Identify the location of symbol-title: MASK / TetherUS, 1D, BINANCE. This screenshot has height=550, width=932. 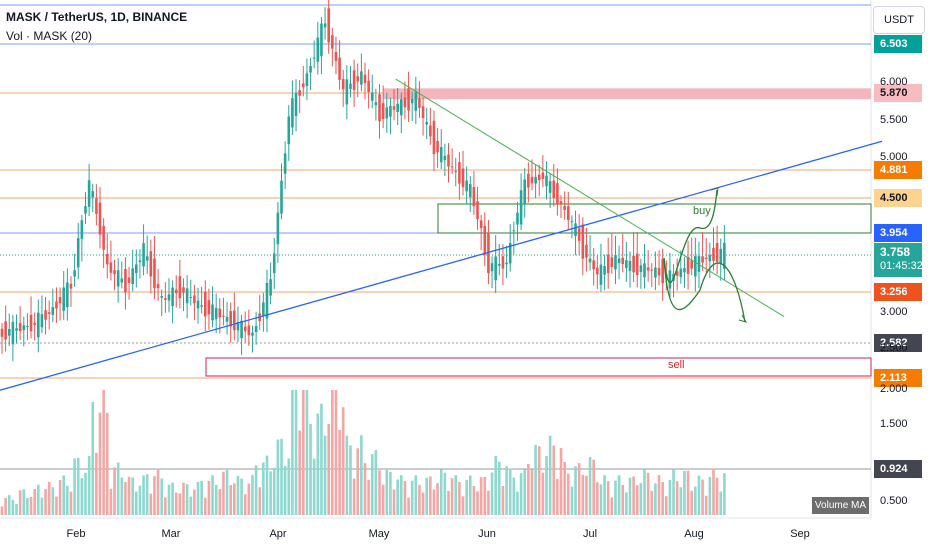
(97, 17).